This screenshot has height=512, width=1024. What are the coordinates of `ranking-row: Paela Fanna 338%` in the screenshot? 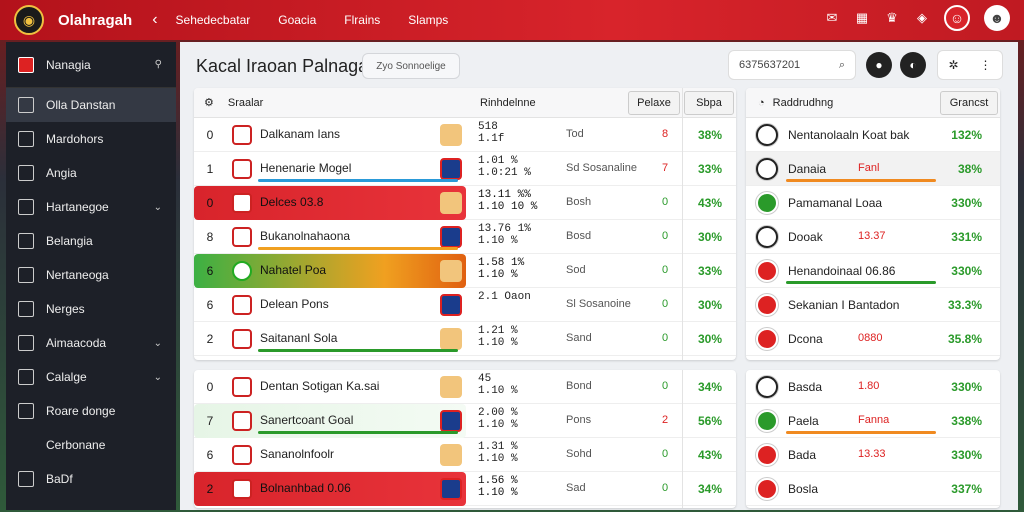 It's located at (873, 421).